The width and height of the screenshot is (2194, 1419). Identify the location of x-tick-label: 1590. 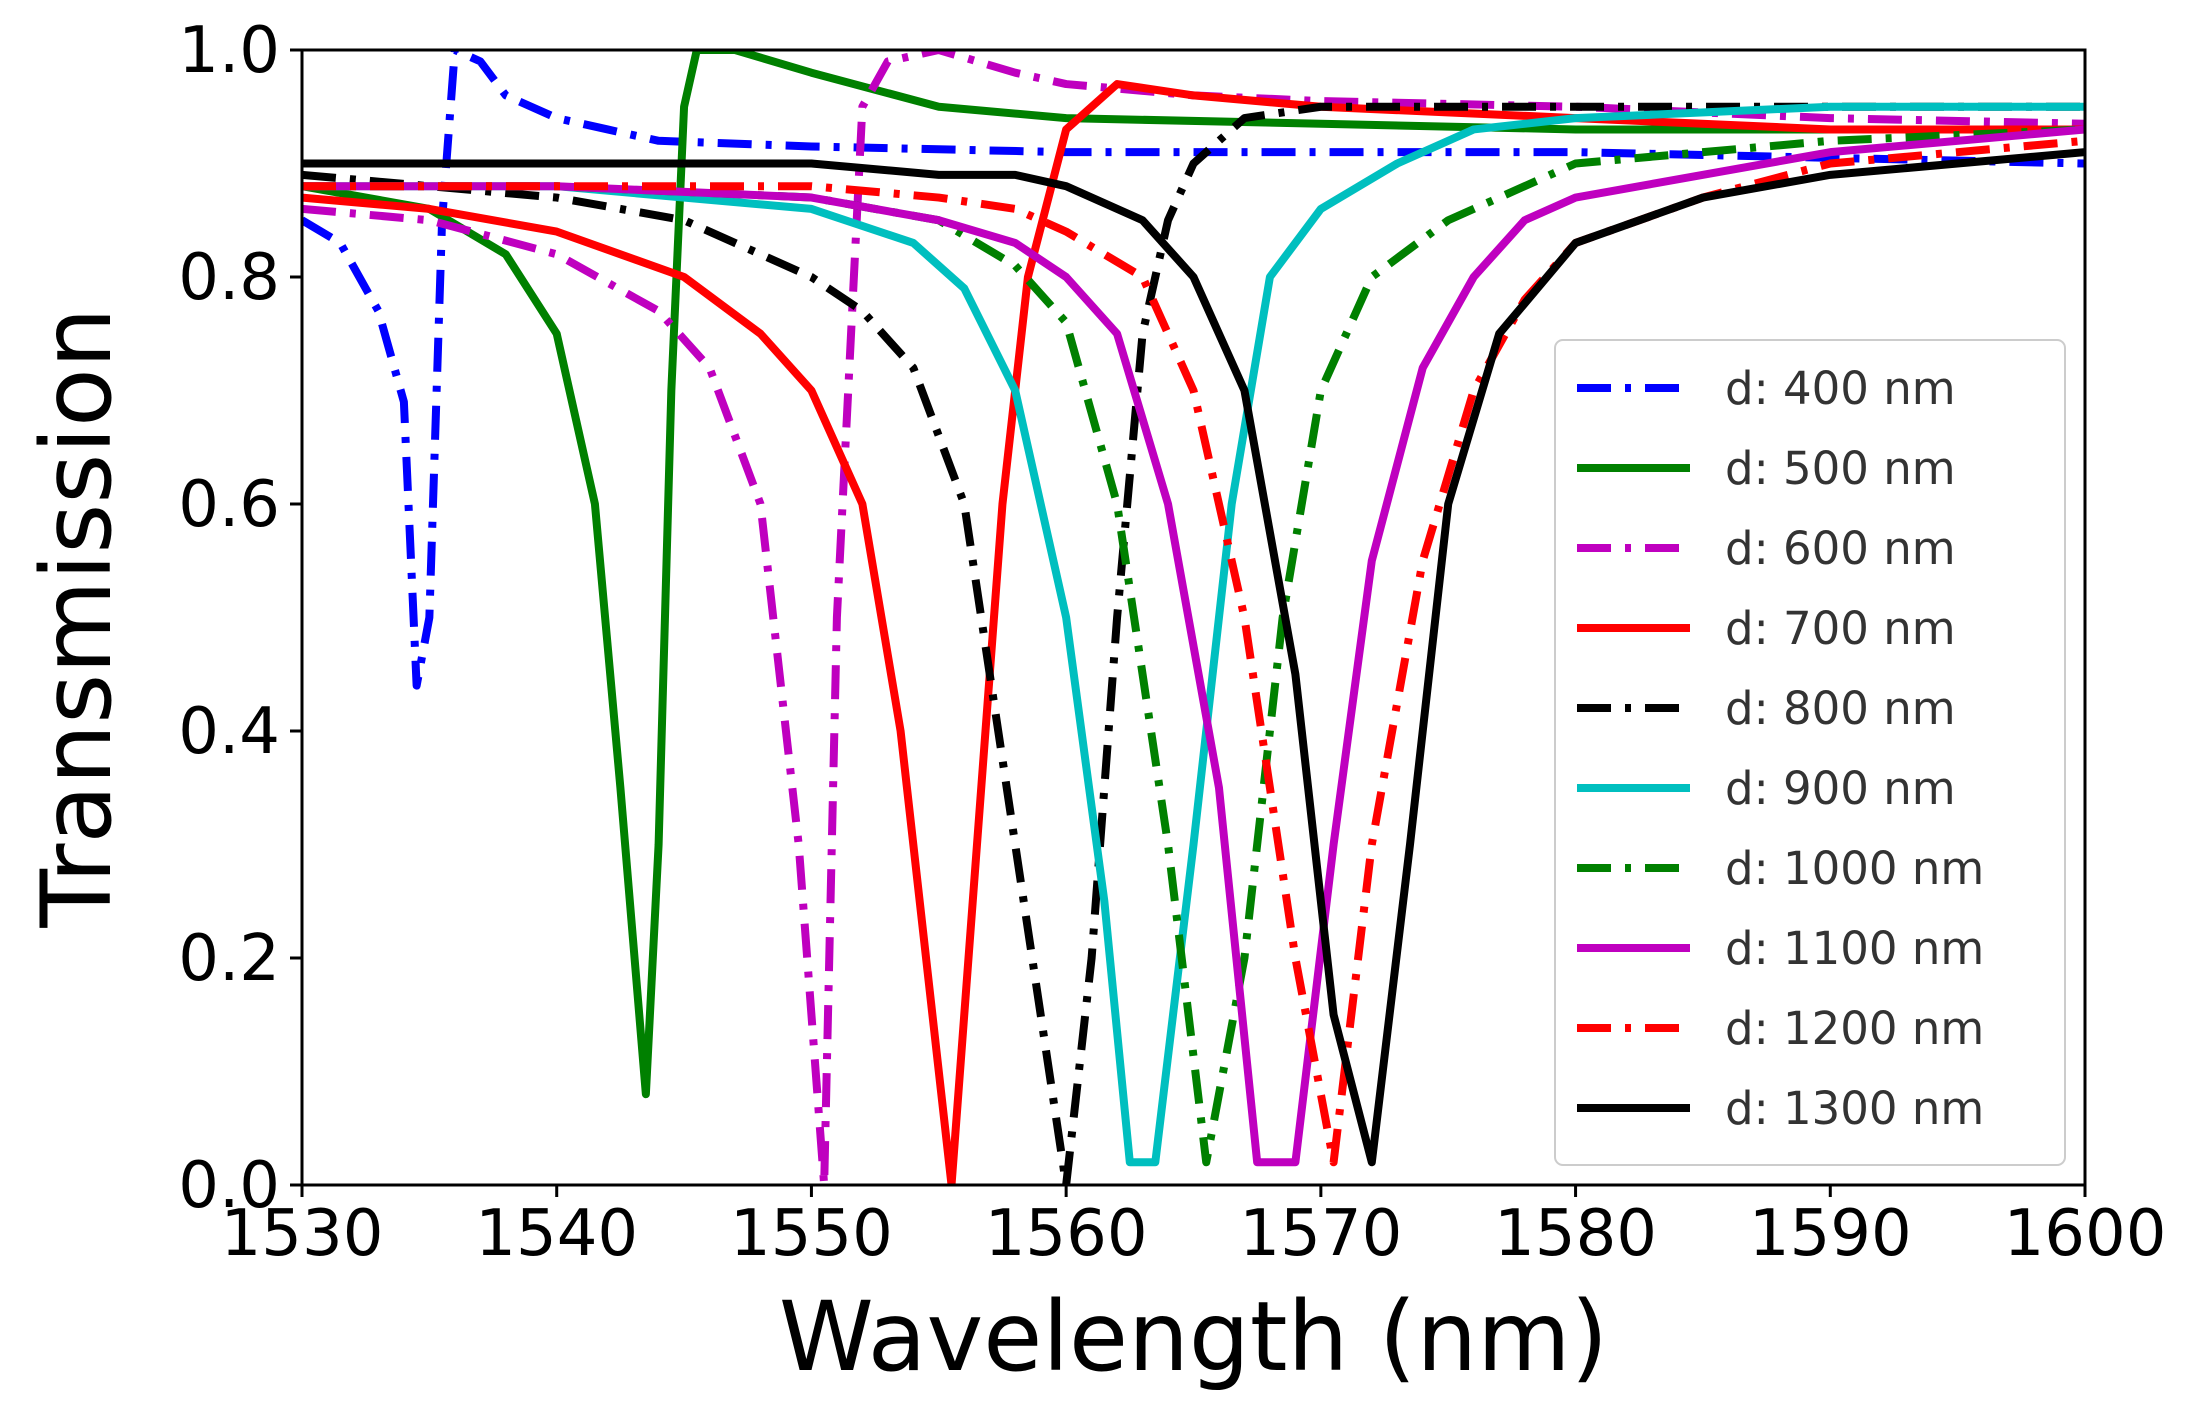
(1830, 1234).